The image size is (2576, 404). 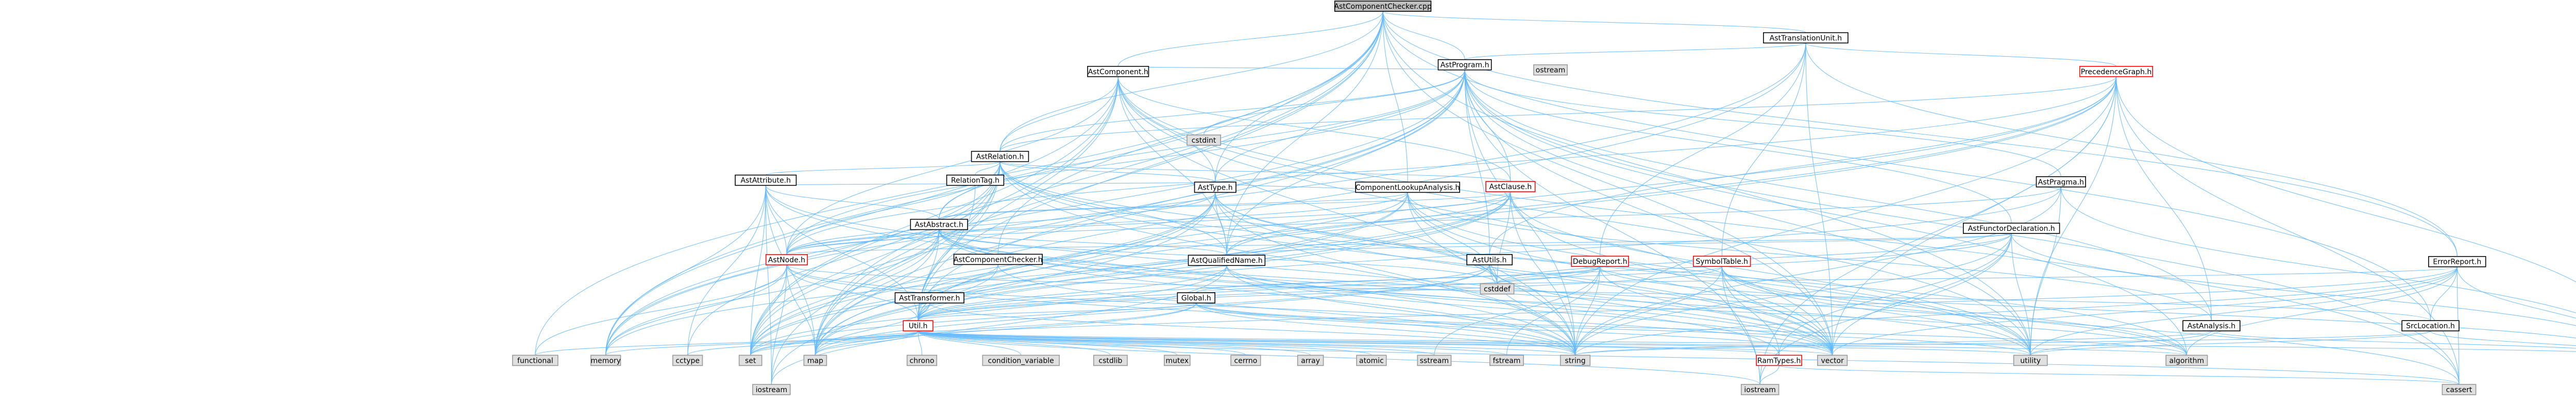 What do you see at coordinates (1689, 357) in the screenshot?
I see `edge-util-to-cassert` at bounding box center [1689, 357].